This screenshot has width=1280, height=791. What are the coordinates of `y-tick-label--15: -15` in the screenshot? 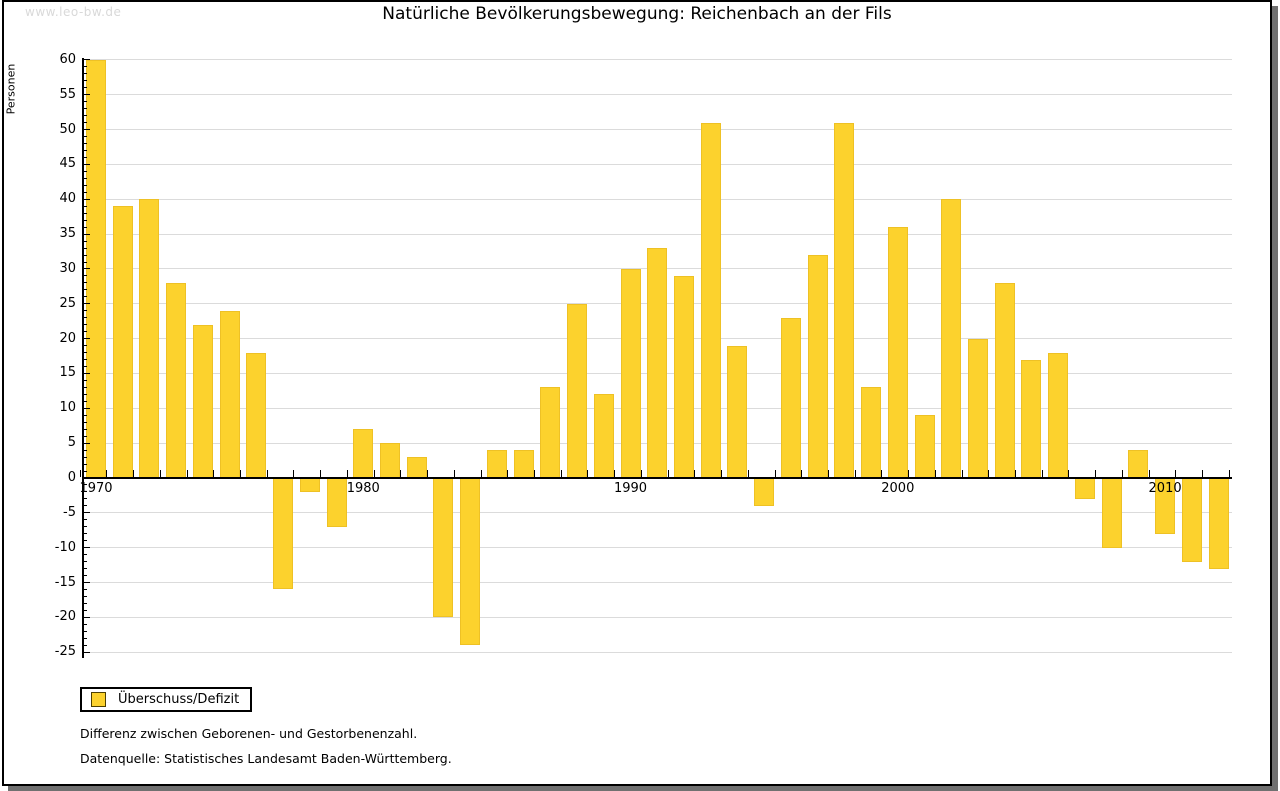 It's located at (65, 582).